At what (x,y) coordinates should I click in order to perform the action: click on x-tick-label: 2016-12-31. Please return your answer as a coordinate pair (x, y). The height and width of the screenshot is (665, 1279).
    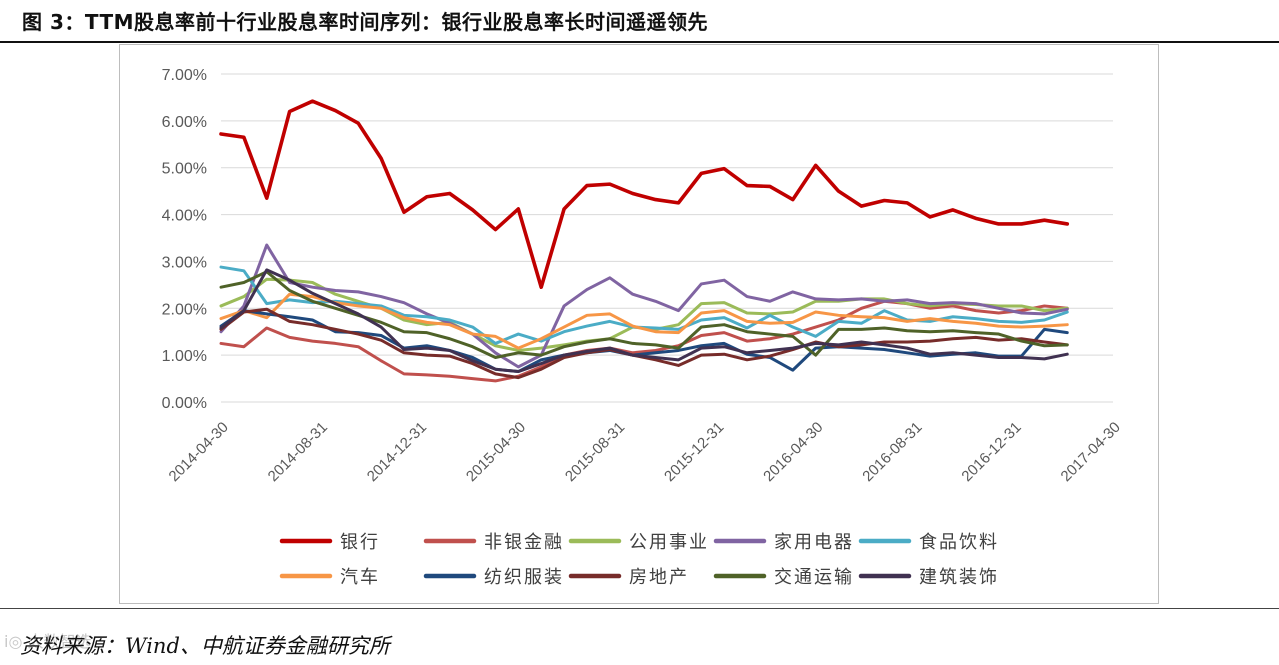
    Looking at the image, I should click on (991, 452).